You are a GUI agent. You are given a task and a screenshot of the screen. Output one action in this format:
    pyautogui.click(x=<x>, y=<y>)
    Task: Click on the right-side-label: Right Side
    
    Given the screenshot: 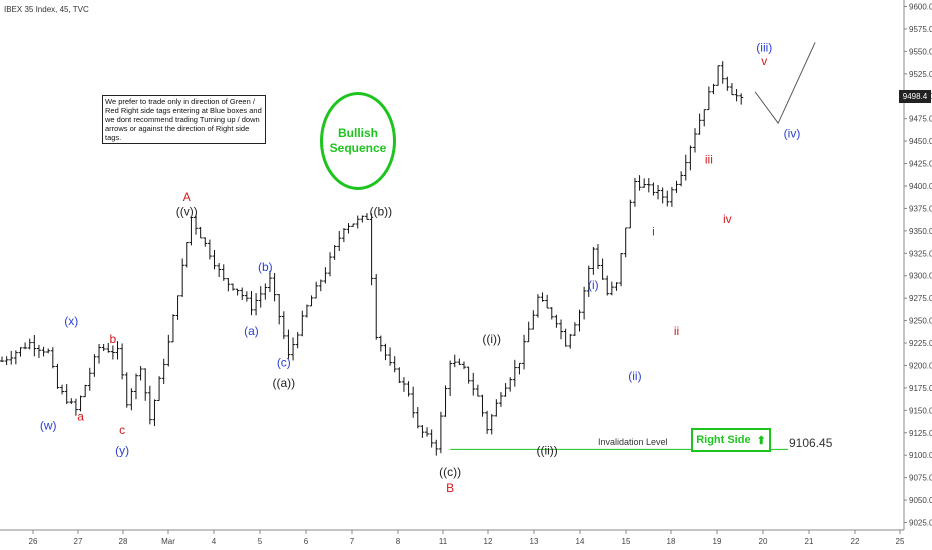 What is the action you would take?
    pyautogui.click(x=723, y=440)
    